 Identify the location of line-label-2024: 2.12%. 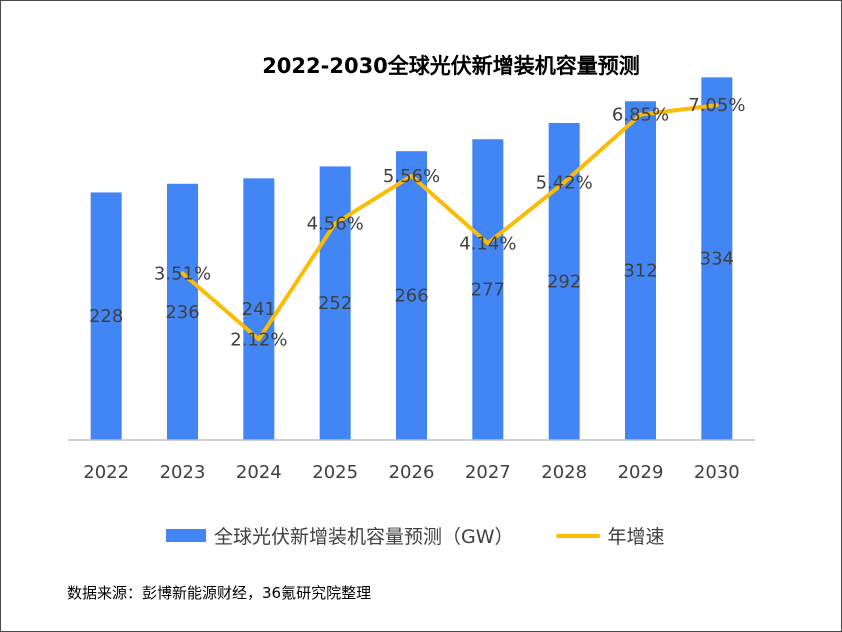
(258, 339).